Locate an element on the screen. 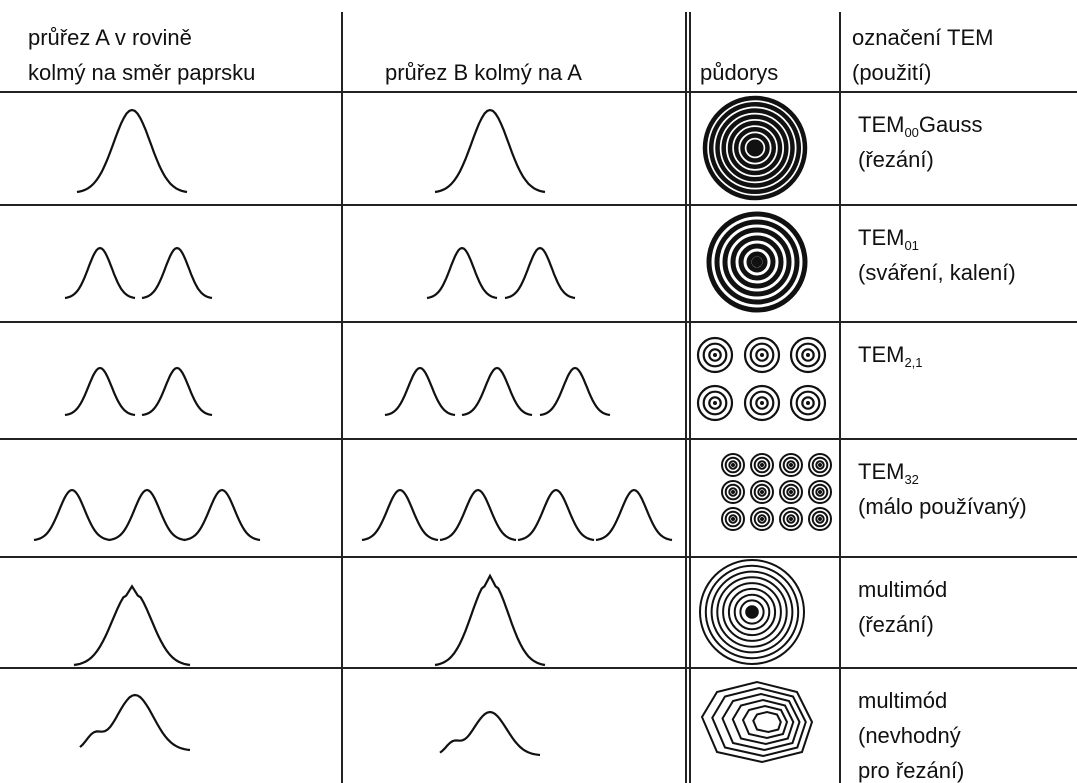 The height and width of the screenshot is (783, 1077). mode-label: TEM00Gauss is located at coordinates (920, 126).